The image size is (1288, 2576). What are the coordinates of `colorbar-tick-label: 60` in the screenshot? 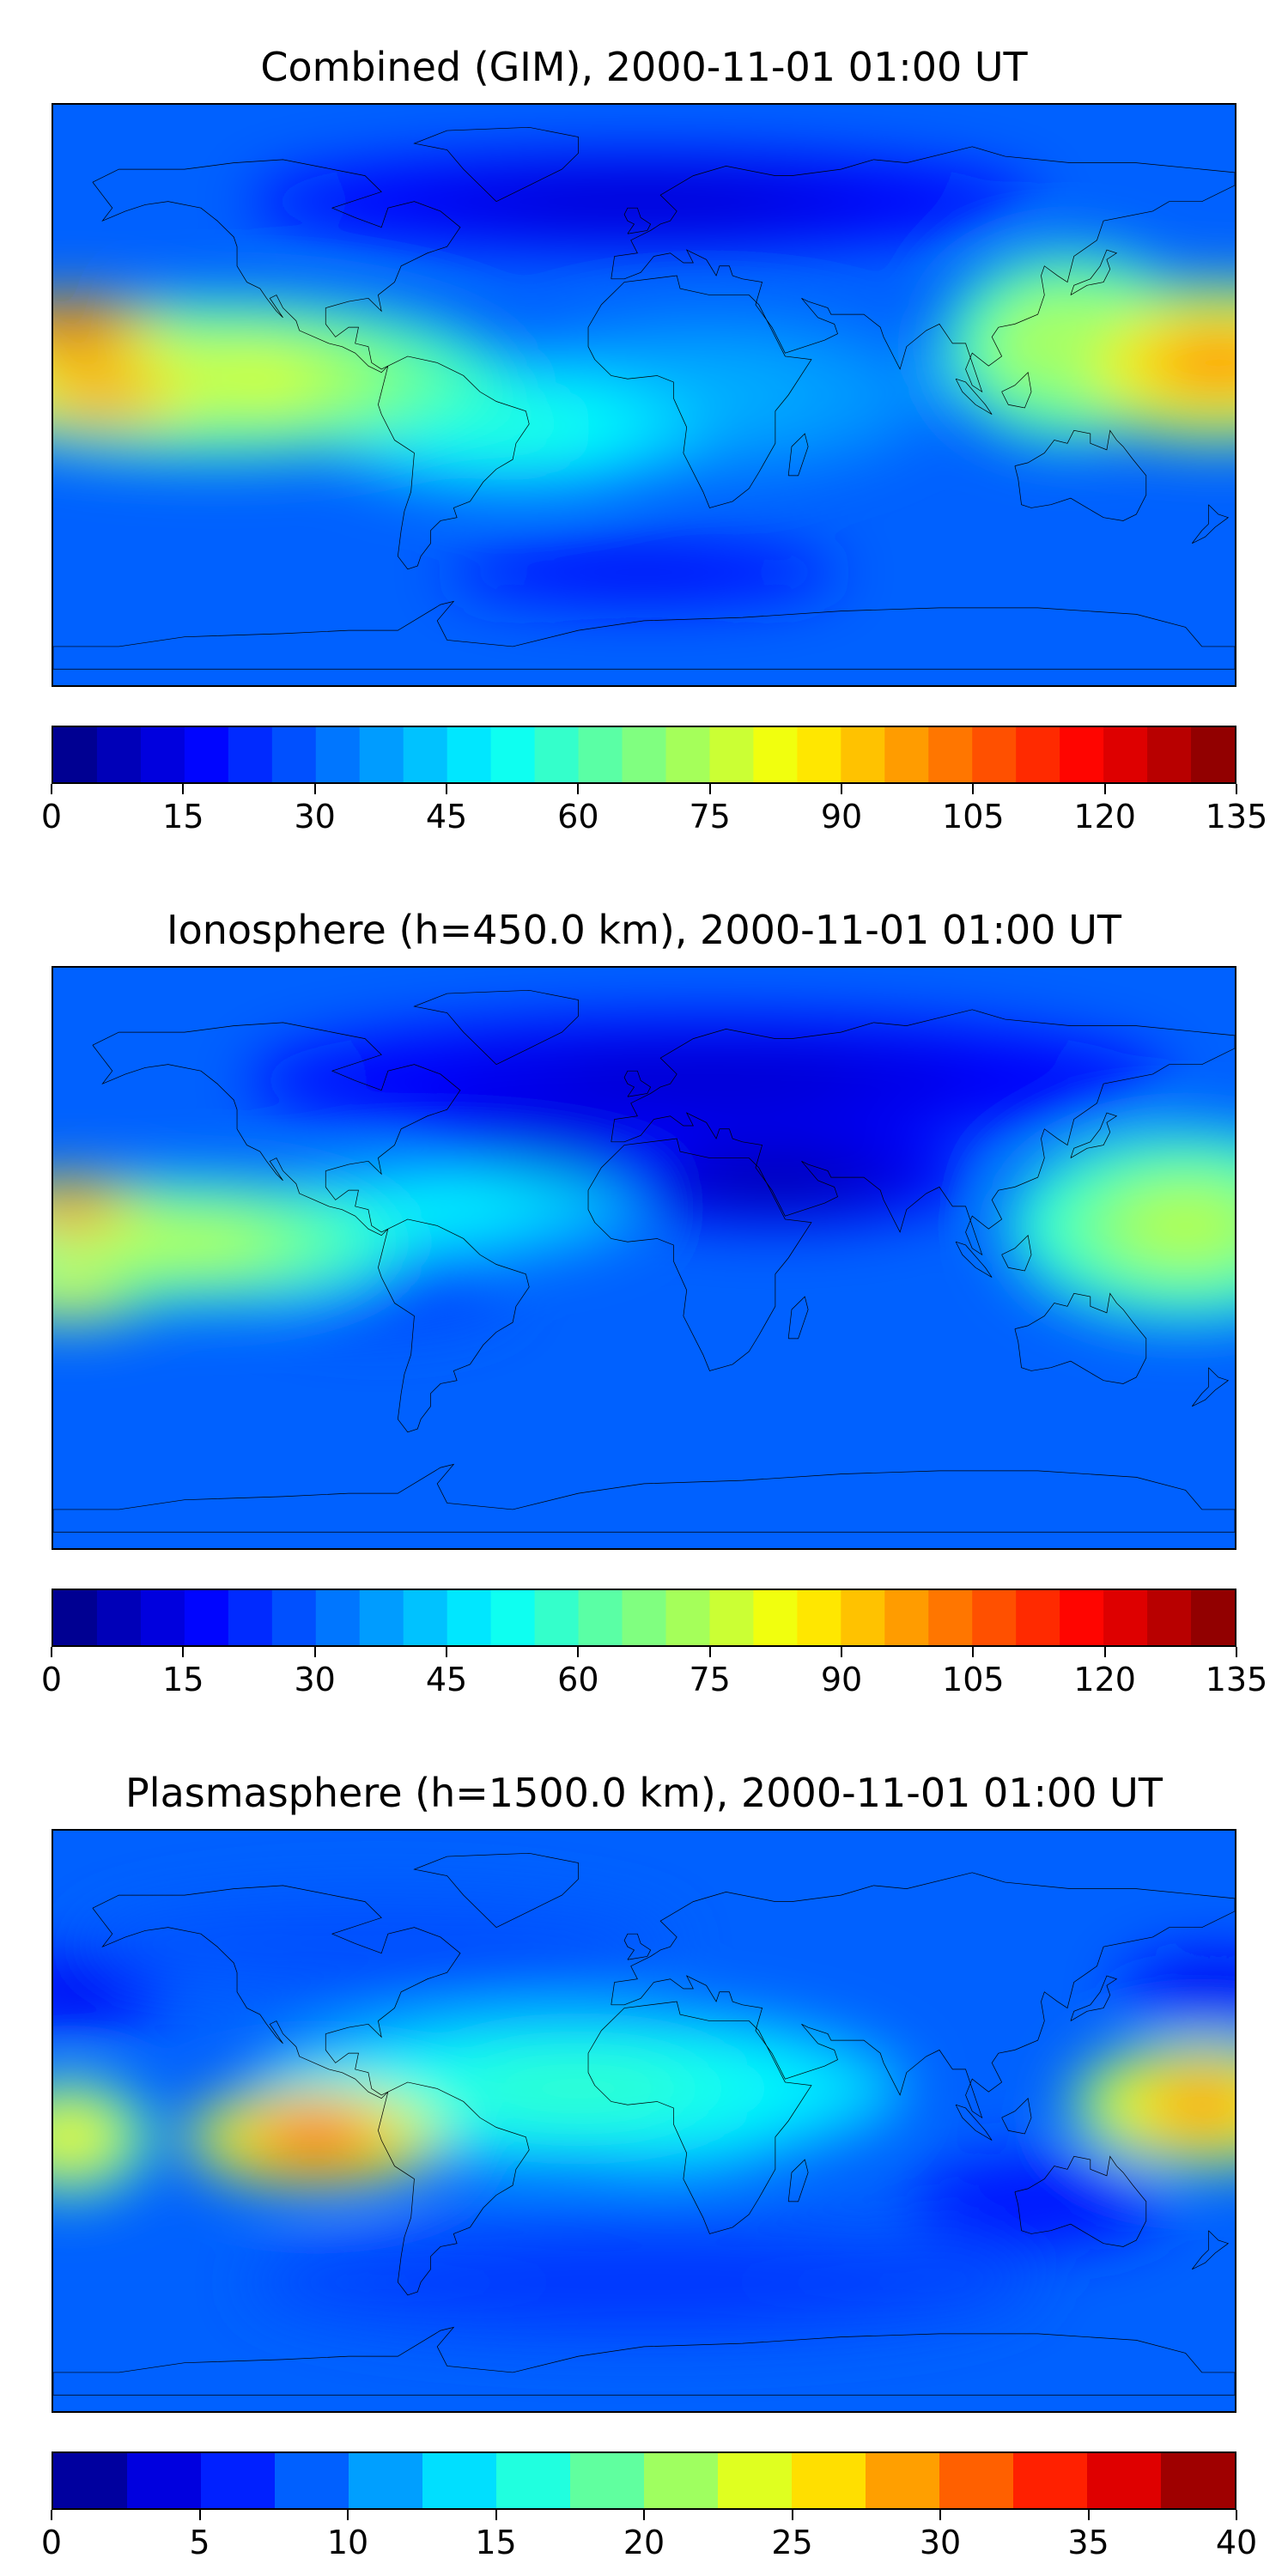 It's located at (578, 817).